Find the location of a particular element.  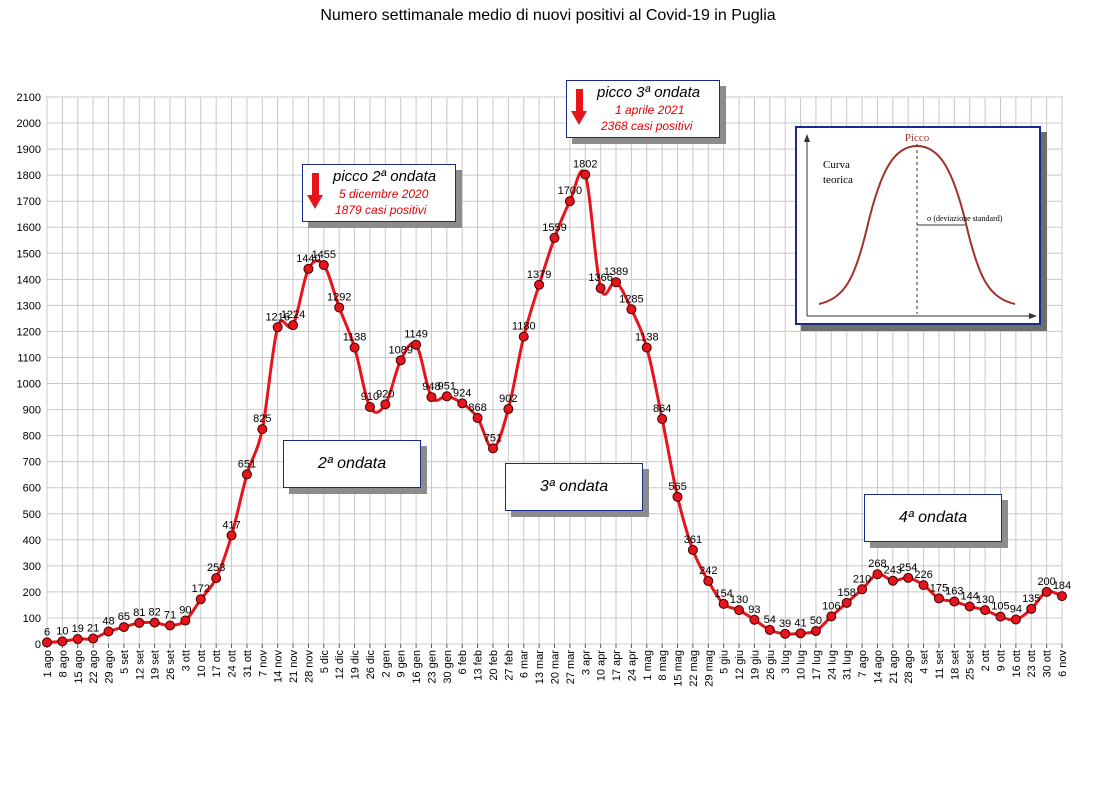

x-tick-label: 19 dic is located at coordinates (356, 665).